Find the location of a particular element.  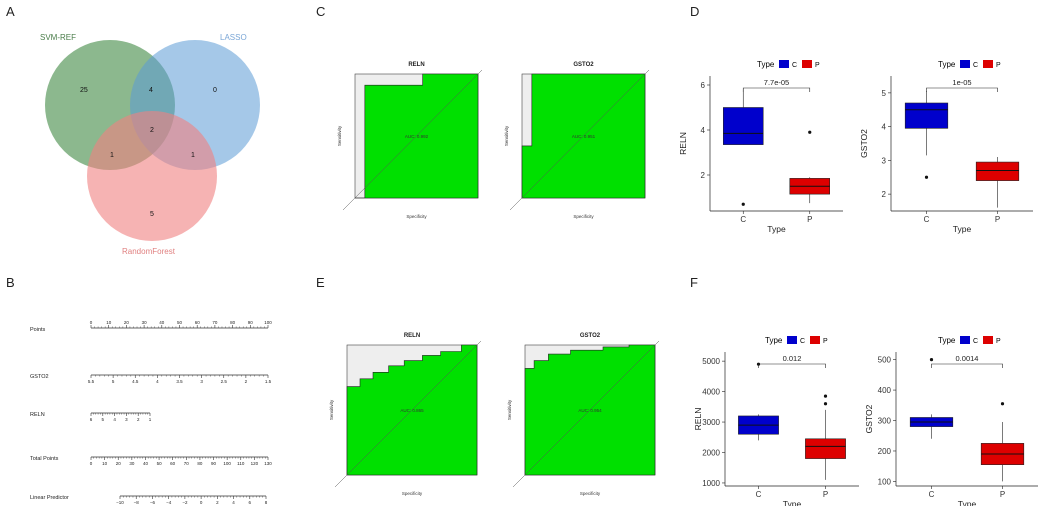

y-tick-label: 500 is located at coordinates (885, 360).